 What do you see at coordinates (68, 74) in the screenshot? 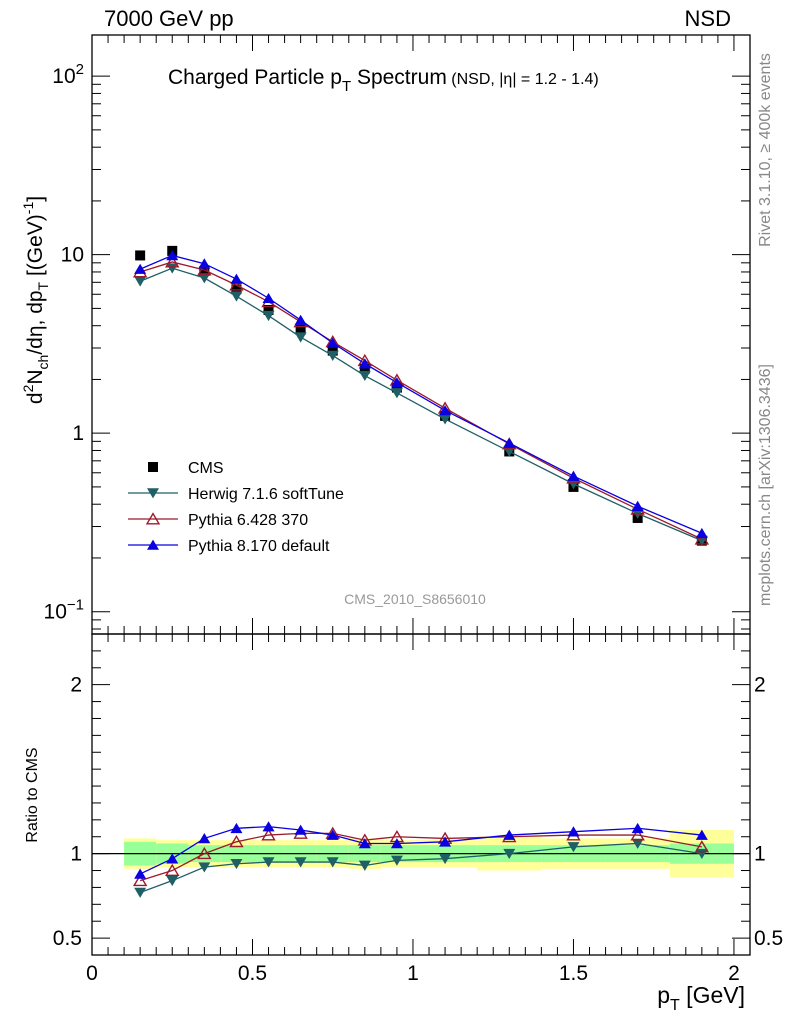
I see `main-y-tick-label: 10²` at bounding box center [68, 74].